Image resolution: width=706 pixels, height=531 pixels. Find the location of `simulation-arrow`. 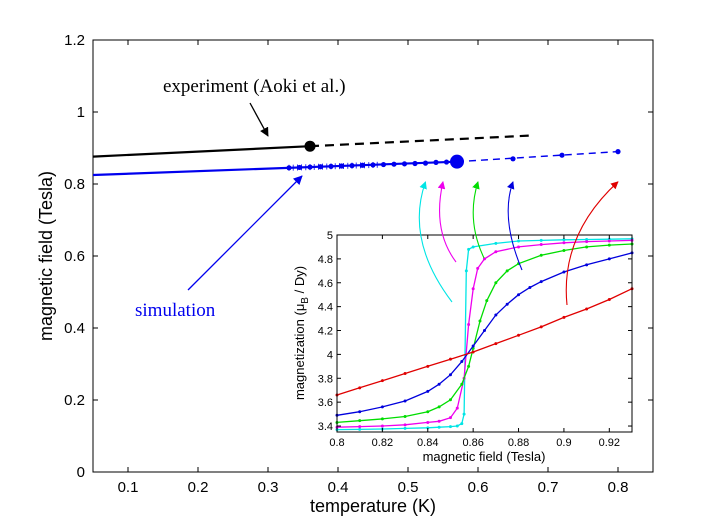

simulation-arrow is located at coordinates (245, 233).